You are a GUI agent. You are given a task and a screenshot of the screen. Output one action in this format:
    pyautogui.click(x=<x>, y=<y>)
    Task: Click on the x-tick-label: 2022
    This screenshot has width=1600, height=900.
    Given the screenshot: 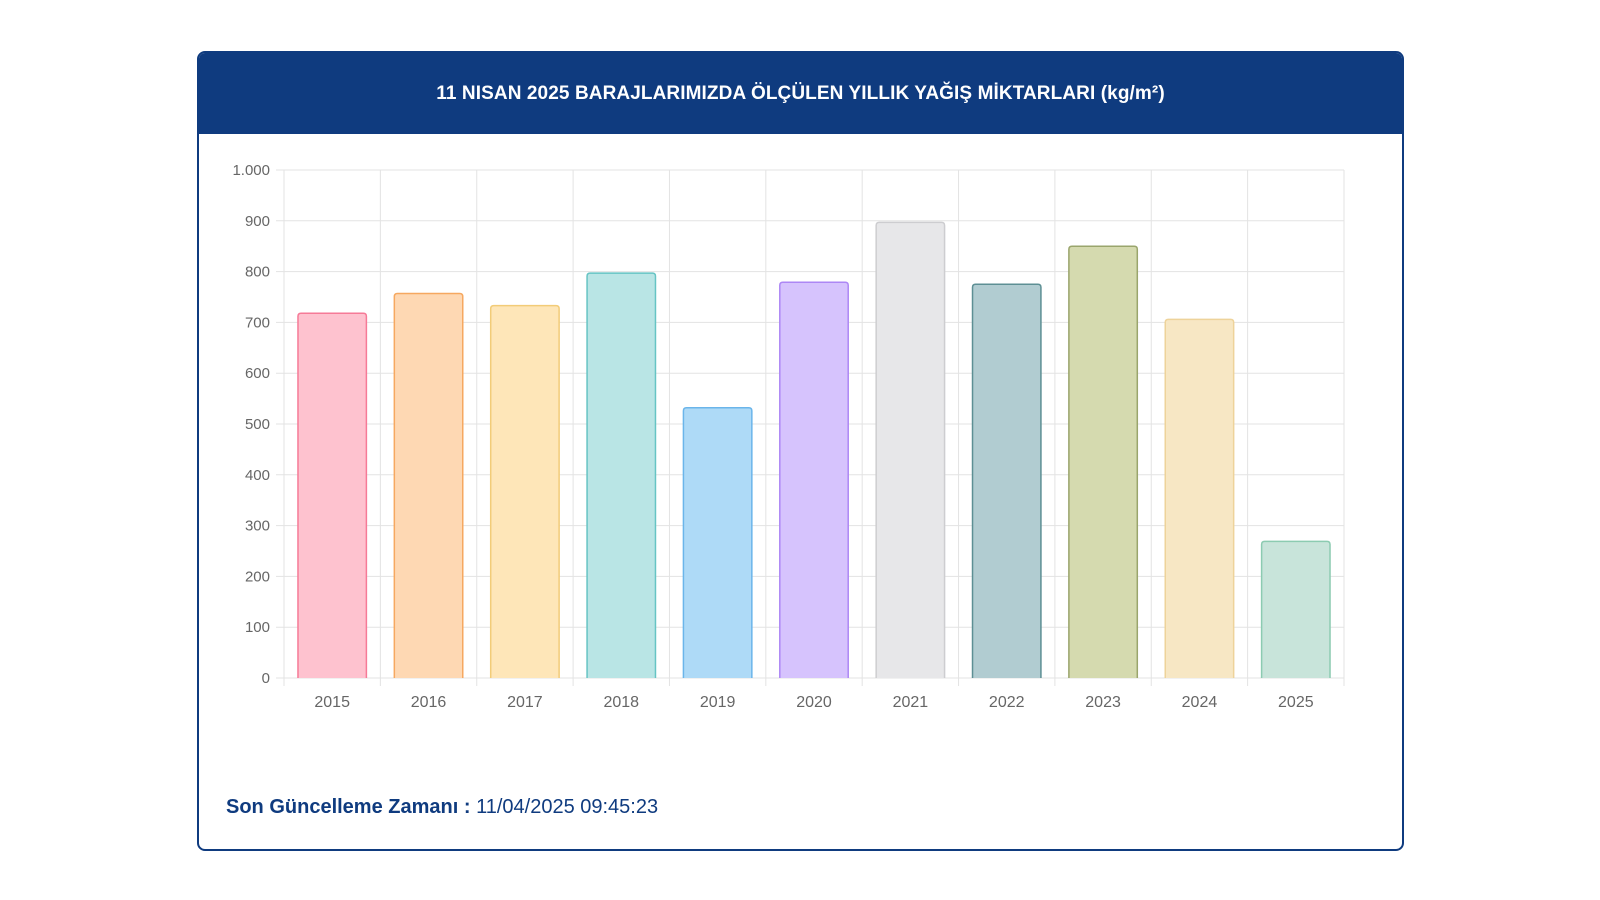 What is the action you would take?
    pyautogui.click(x=1007, y=702)
    